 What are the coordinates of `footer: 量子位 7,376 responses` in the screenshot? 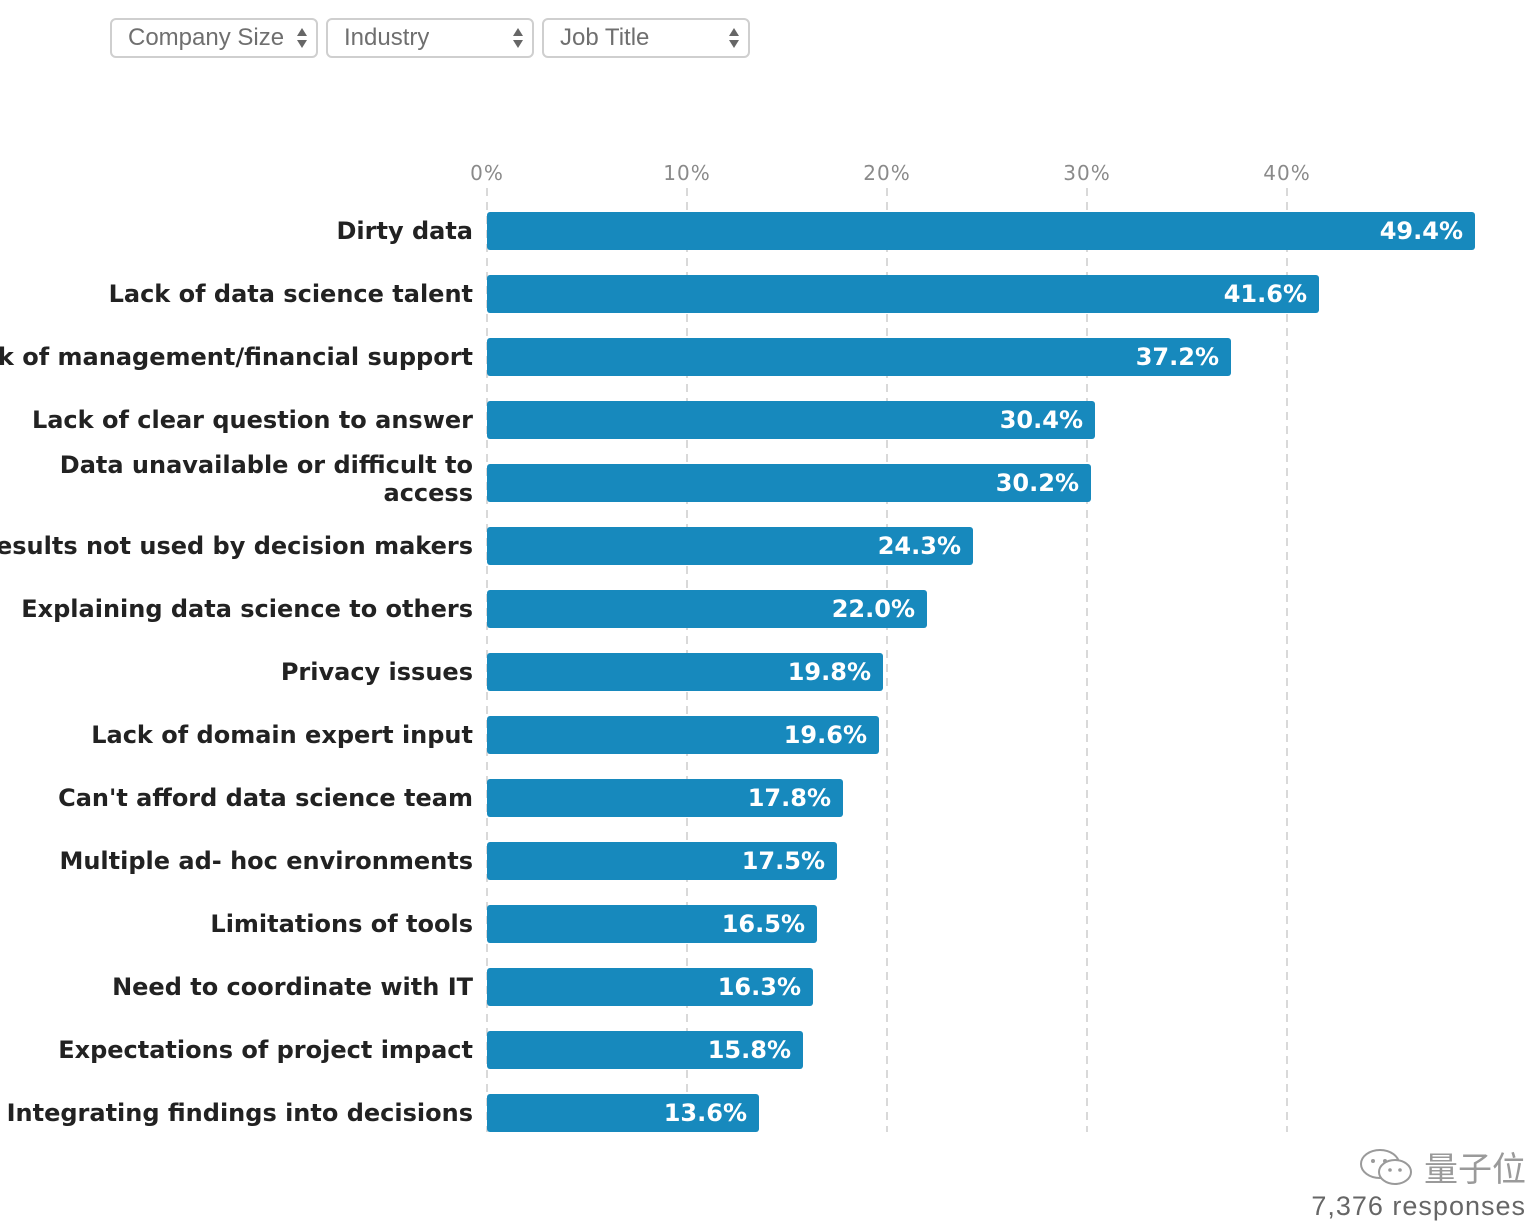 It's located at (1418, 1182).